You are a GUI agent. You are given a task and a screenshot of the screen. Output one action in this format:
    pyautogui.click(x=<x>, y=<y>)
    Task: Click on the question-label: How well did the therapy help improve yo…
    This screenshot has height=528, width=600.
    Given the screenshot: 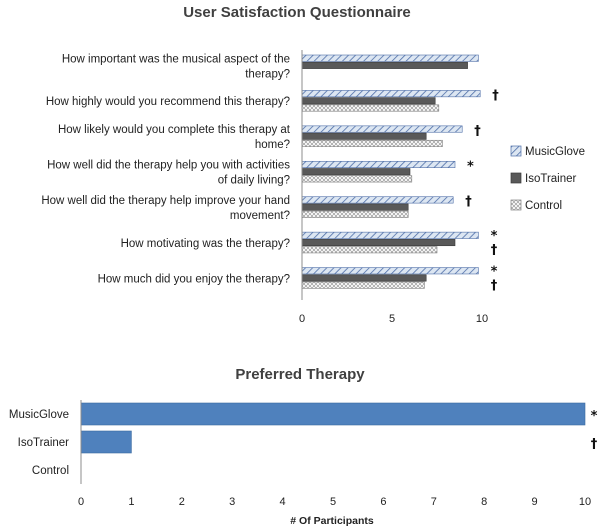 What is the action you would take?
    pyautogui.click(x=165, y=208)
    